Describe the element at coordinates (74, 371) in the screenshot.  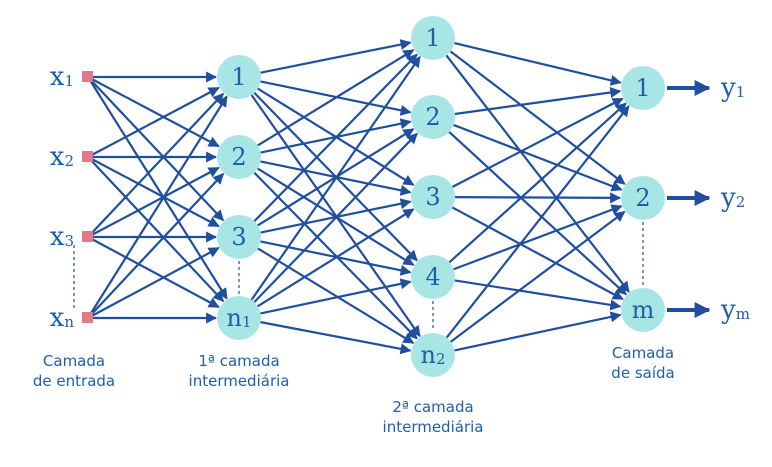
I see `caption-input-layer: Camada de entrada` at that location.